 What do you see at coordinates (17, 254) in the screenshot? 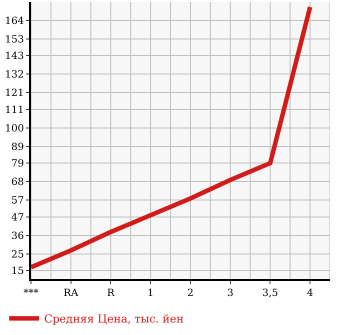
I see `y-tick-label: 25` at bounding box center [17, 254].